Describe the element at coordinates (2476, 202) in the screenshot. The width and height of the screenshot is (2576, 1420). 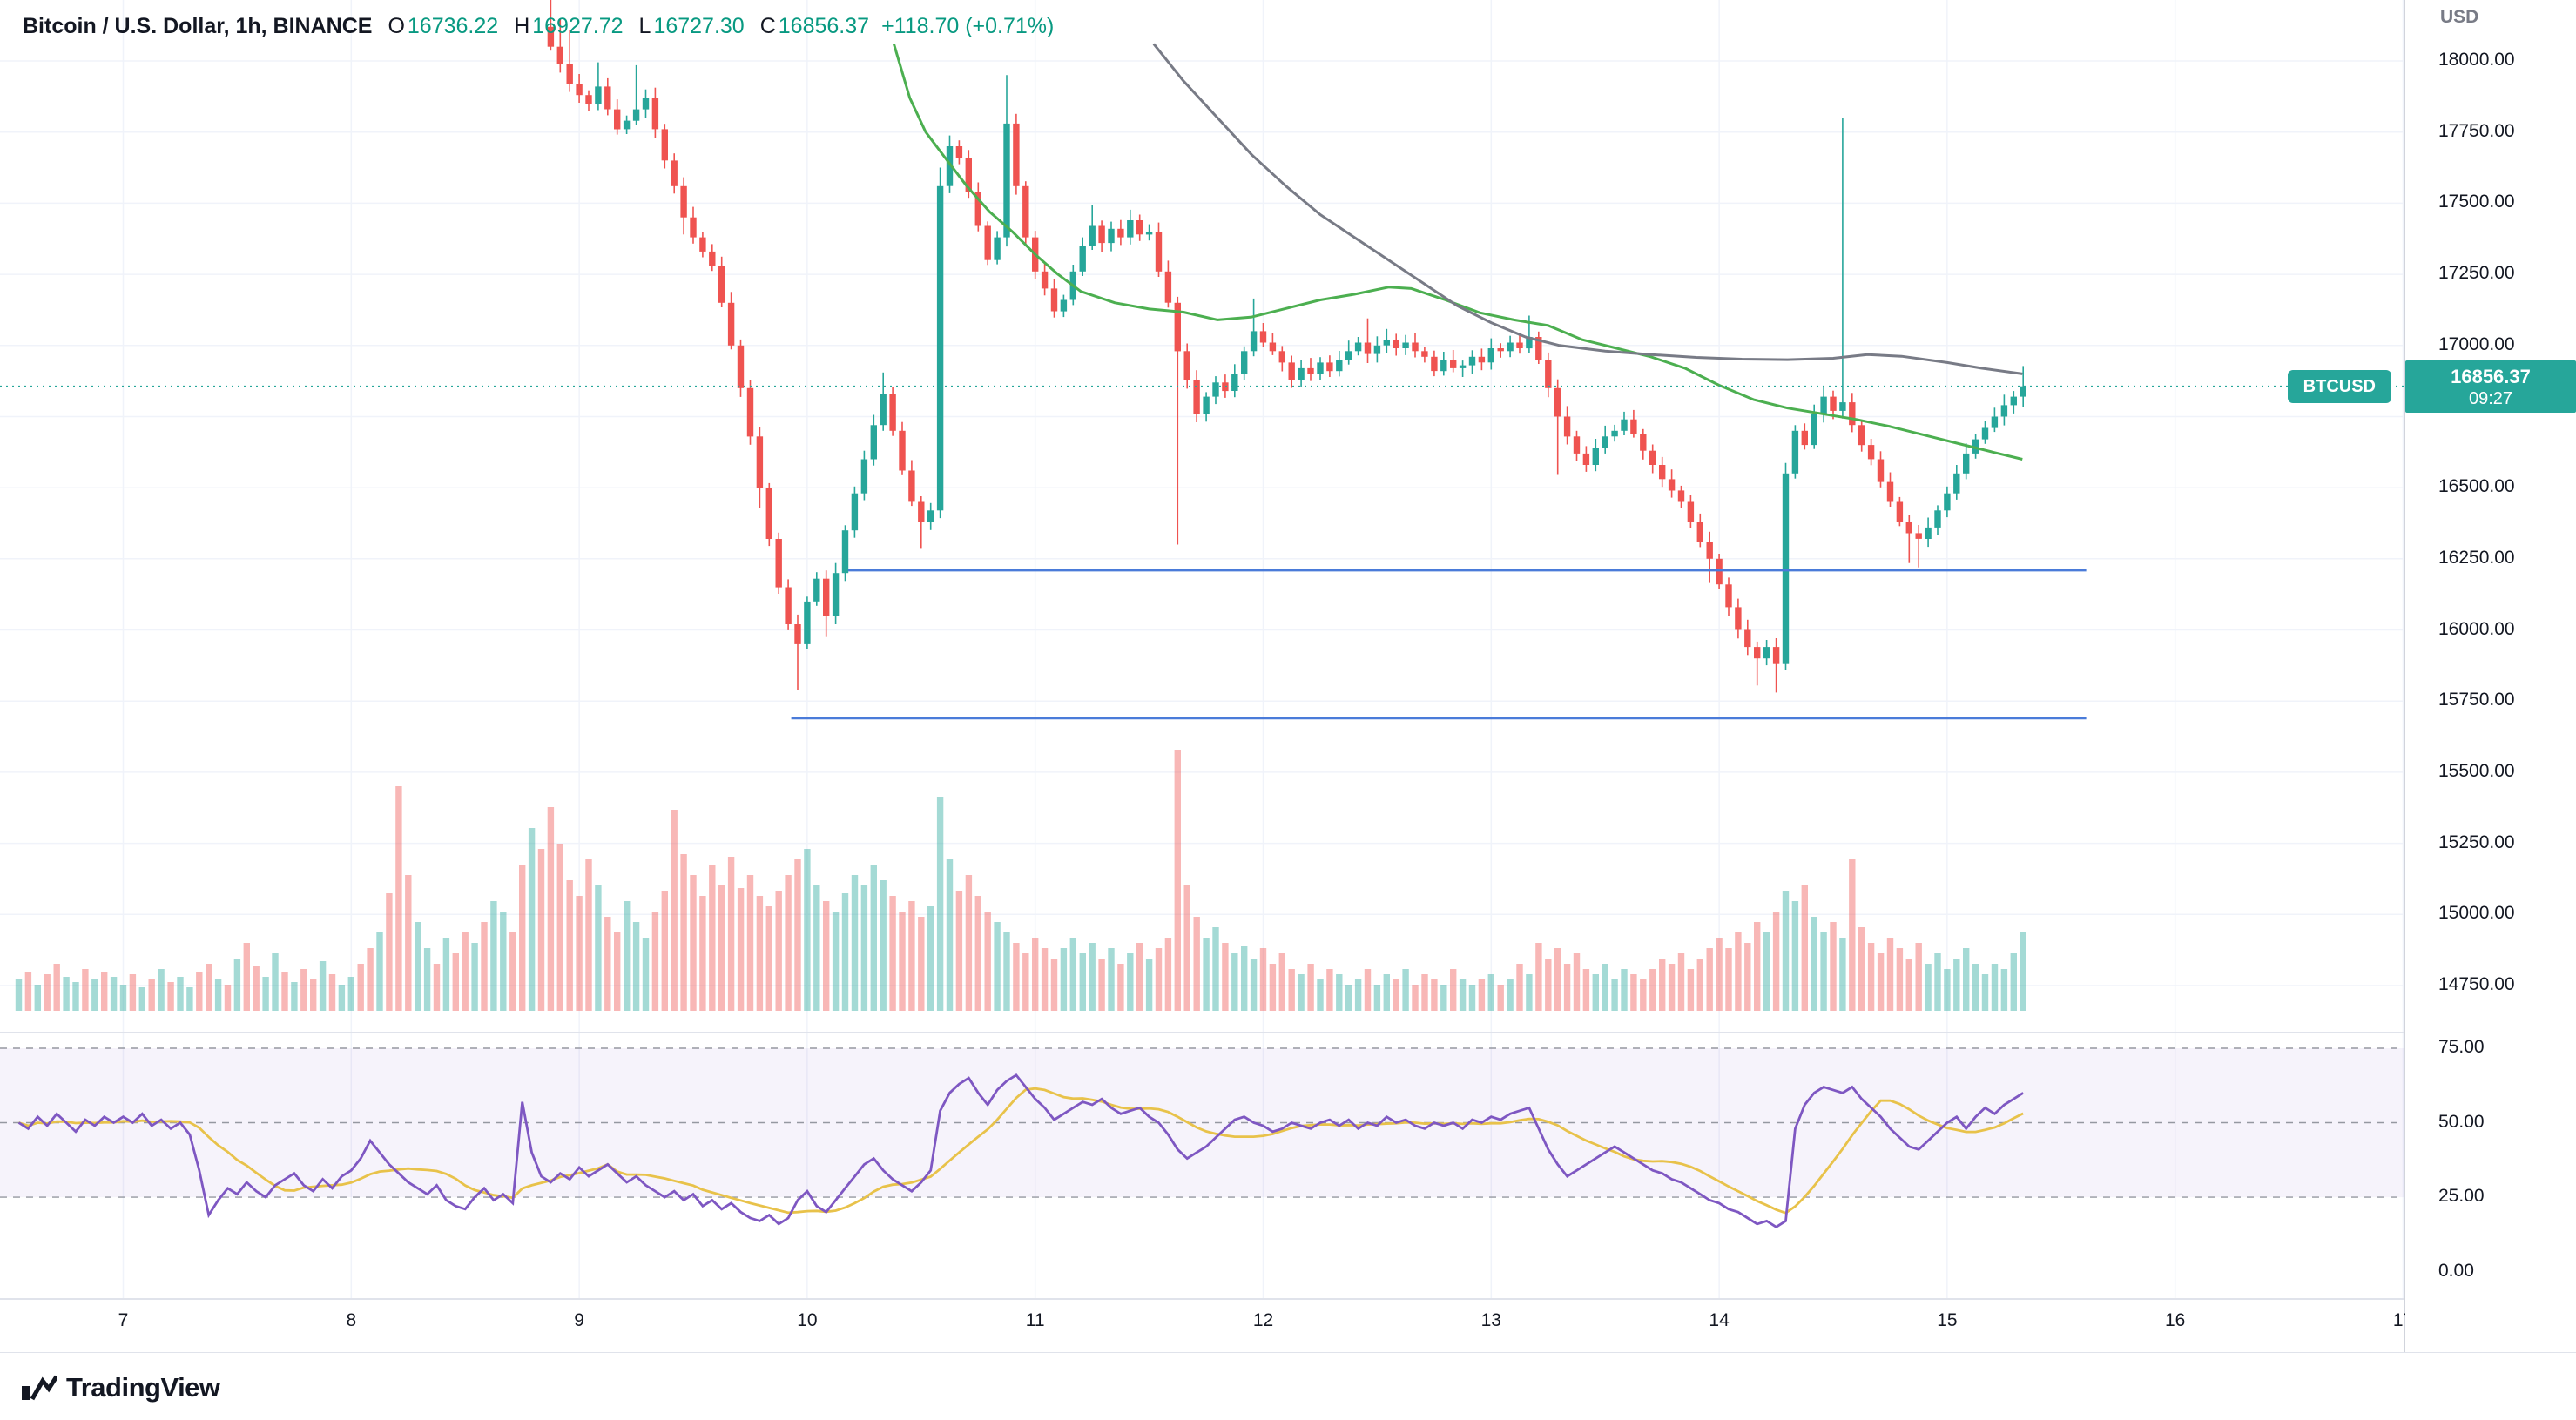
I see `price-tick-label: 17500.00` at that location.